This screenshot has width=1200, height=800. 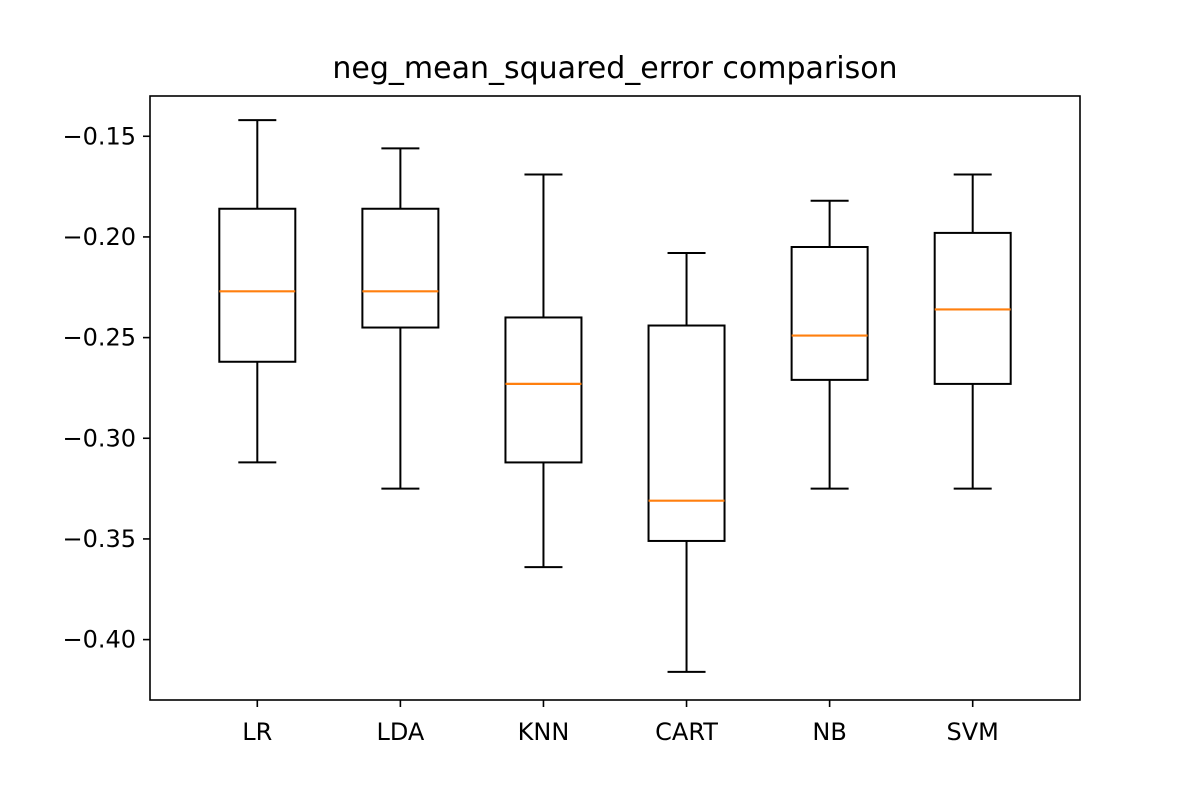 What do you see at coordinates (829, 732) in the screenshot?
I see `x-tick-label: NB` at bounding box center [829, 732].